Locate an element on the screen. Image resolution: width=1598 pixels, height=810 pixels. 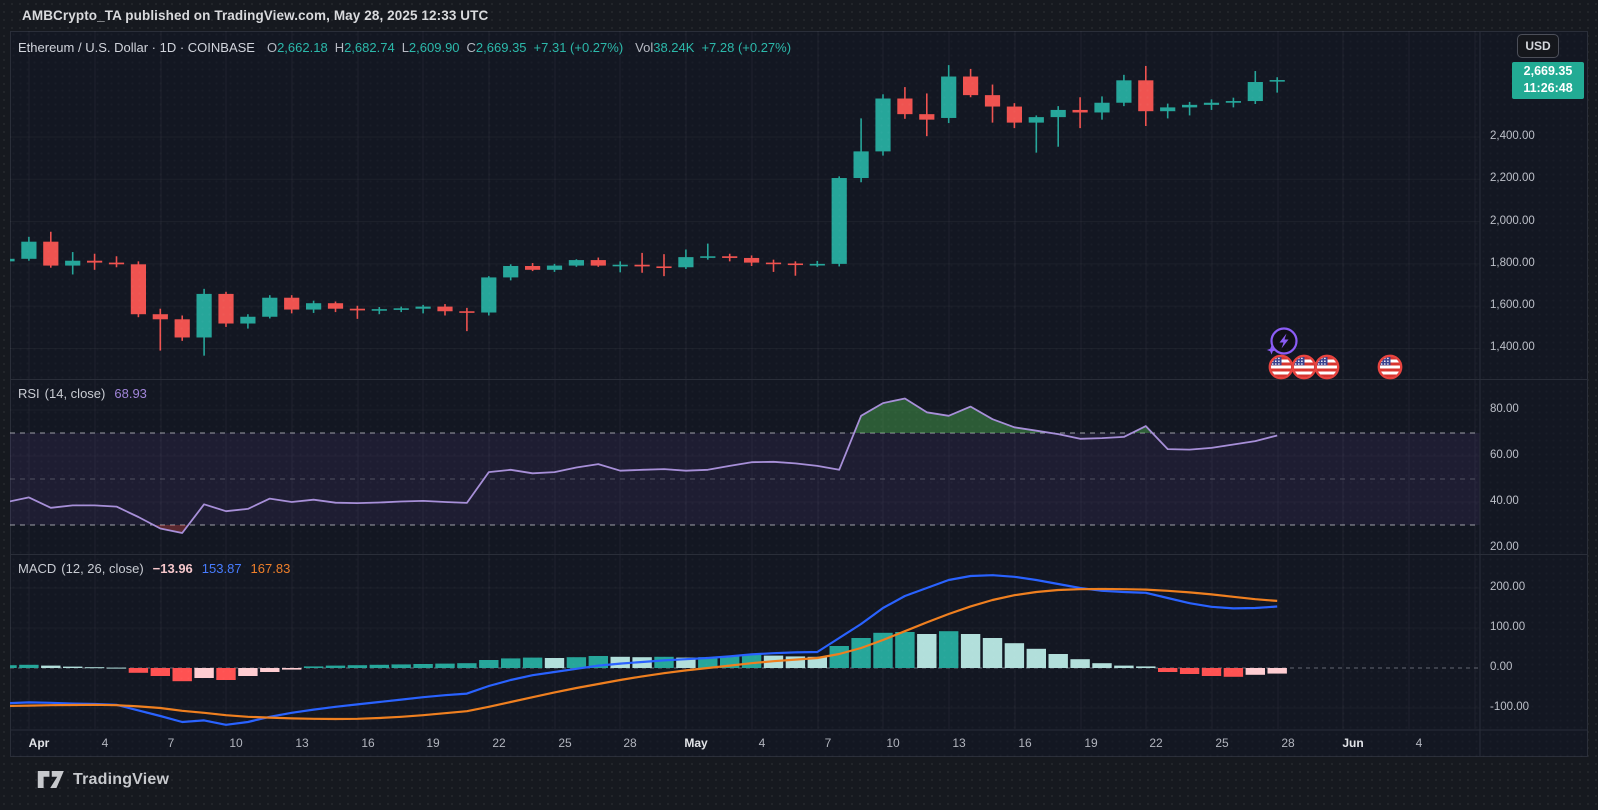
bar-countdown: 11:26:48 is located at coordinates (1548, 88).